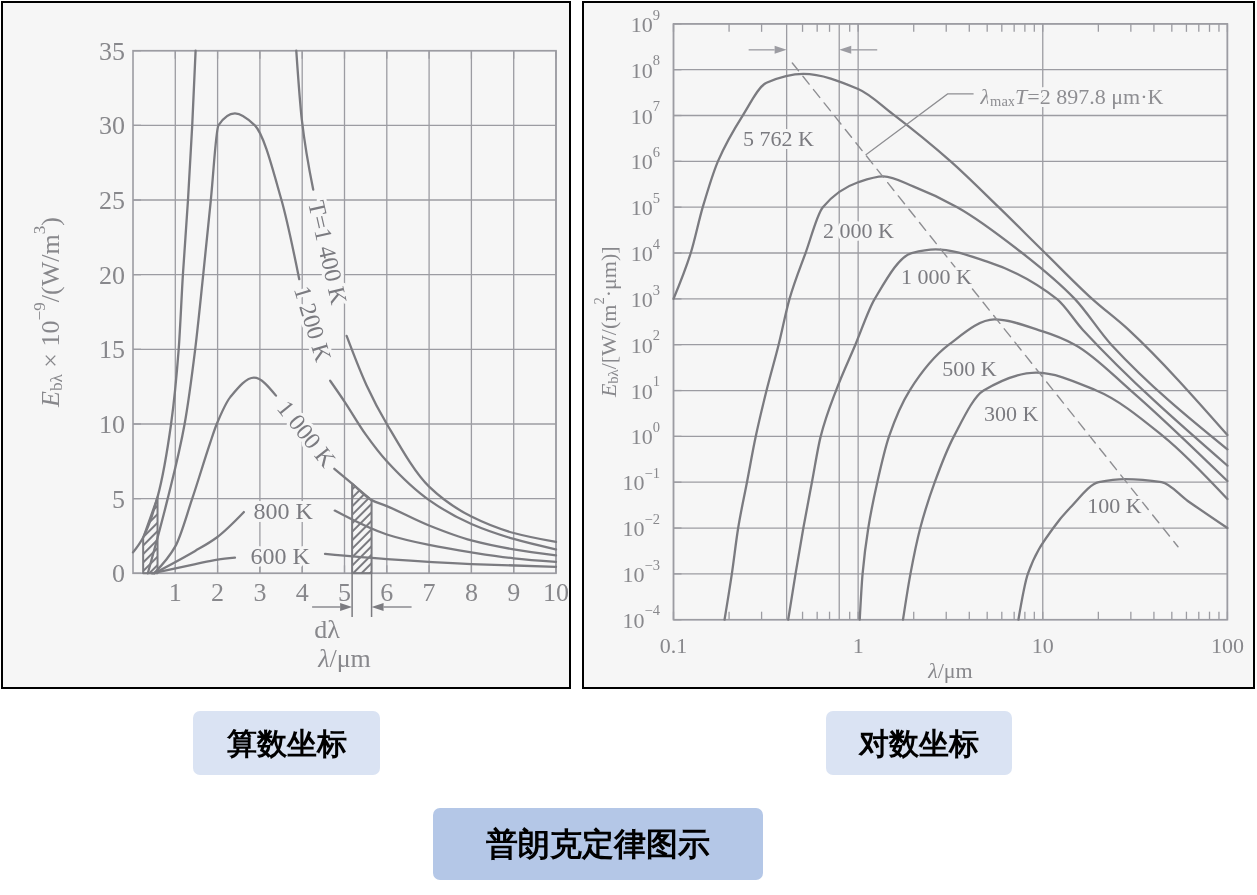 Image resolution: width=1257 pixels, height=895 pixels. What do you see at coordinates (327, 629) in the screenshot?
I see `annotation: dλ` at bounding box center [327, 629].